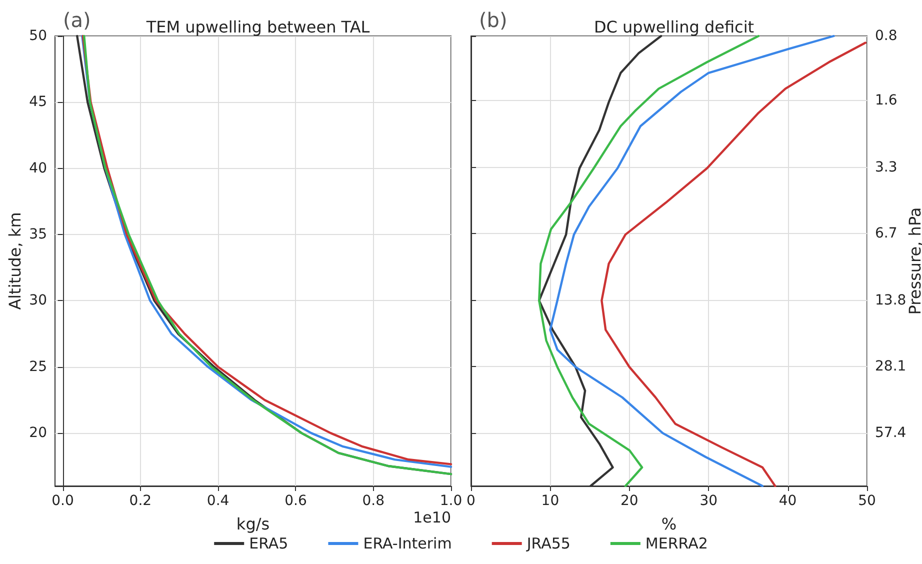 Image resolution: width=922 pixels, height=564 pixels. What do you see at coordinates (432, 517) in the screenshot?
I see `text: 1e10` at bounding box center [432, 517].